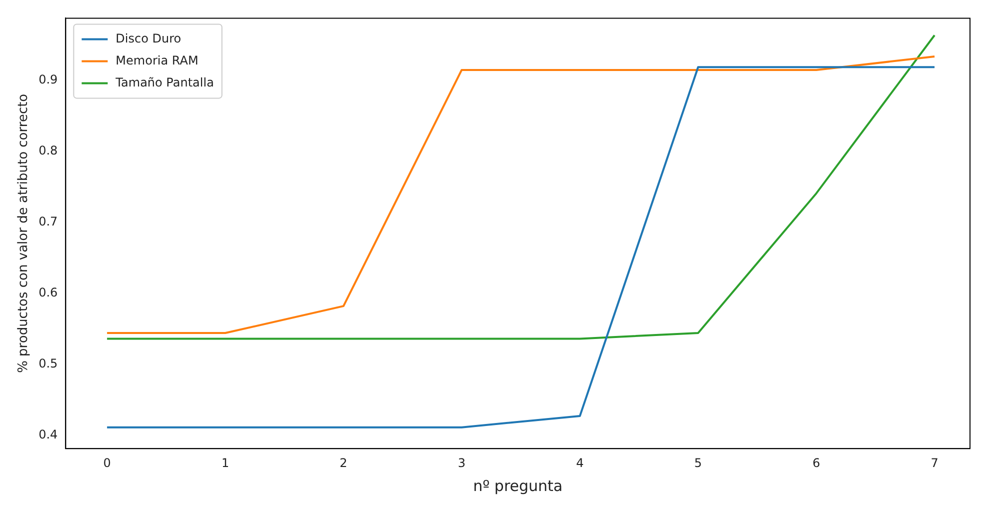 This screenshot has width=982, height=512. What do you see at coordinates (48, 434) in the screenshot?
I see `y-tick-label: 0.4` at bounding box center [48, 434].